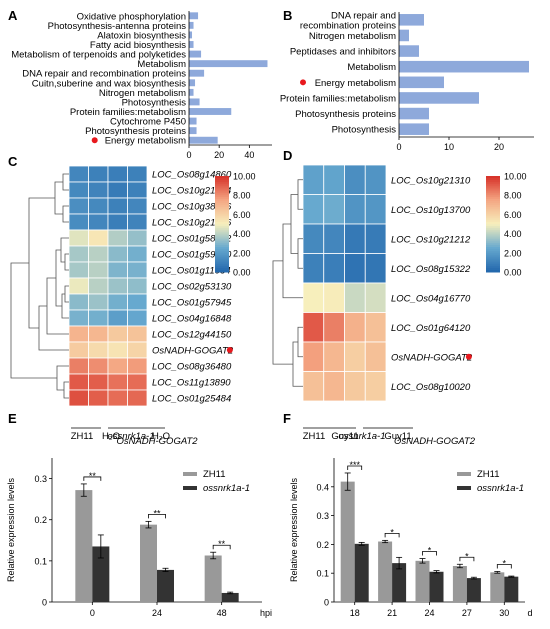 This screenshot has width=550, height=629. I want to click on f-significance-label: *, so click(467, 556).